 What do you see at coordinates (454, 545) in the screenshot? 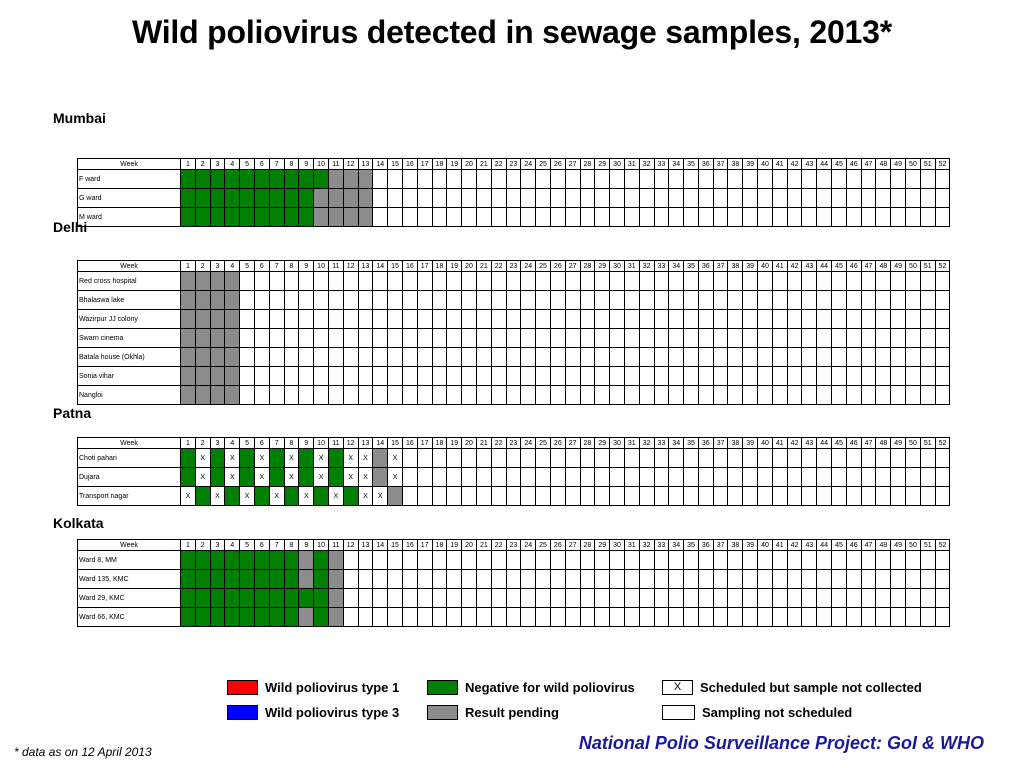
I see `week-number: 19` at bounding box center [454, 545].